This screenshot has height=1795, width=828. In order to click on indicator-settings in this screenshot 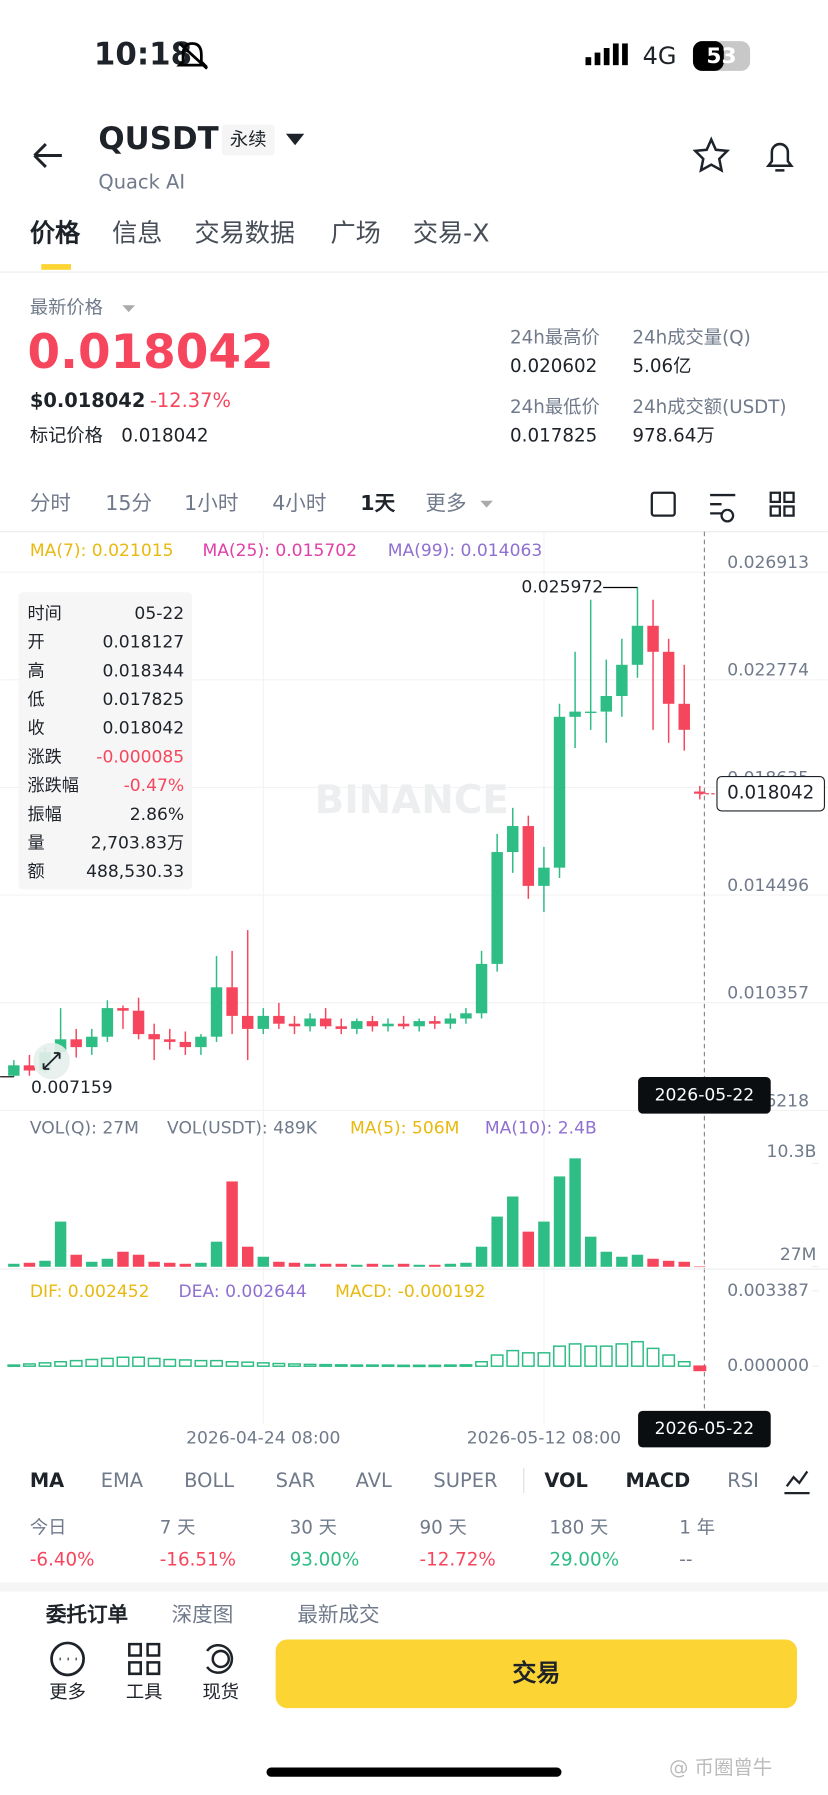, I will do `click(797, 1482)`.